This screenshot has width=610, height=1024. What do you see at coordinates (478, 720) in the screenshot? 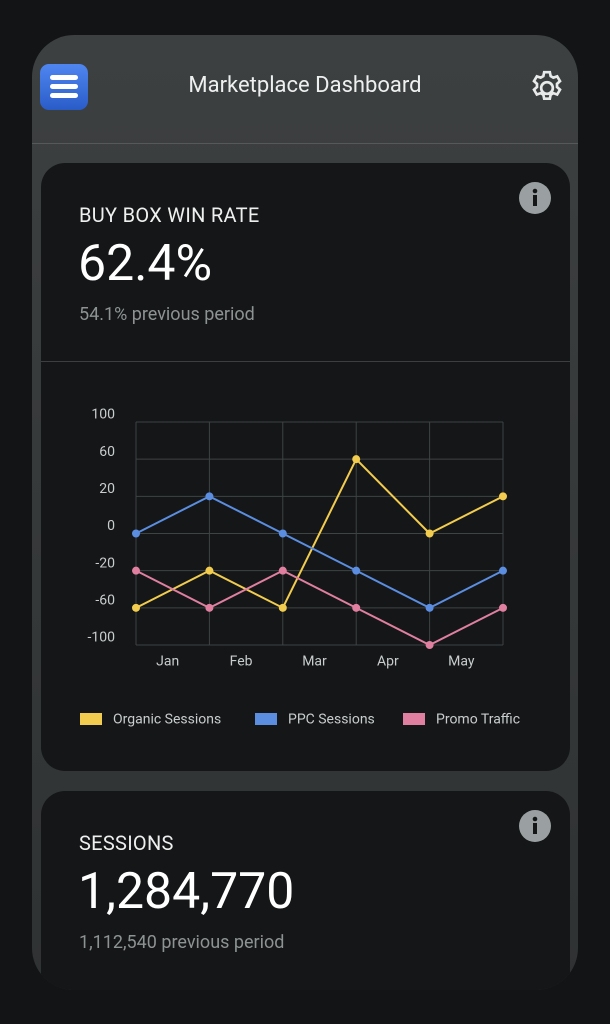
I see `legend-label: Promo Traffic` at bounding box center [478, 720].